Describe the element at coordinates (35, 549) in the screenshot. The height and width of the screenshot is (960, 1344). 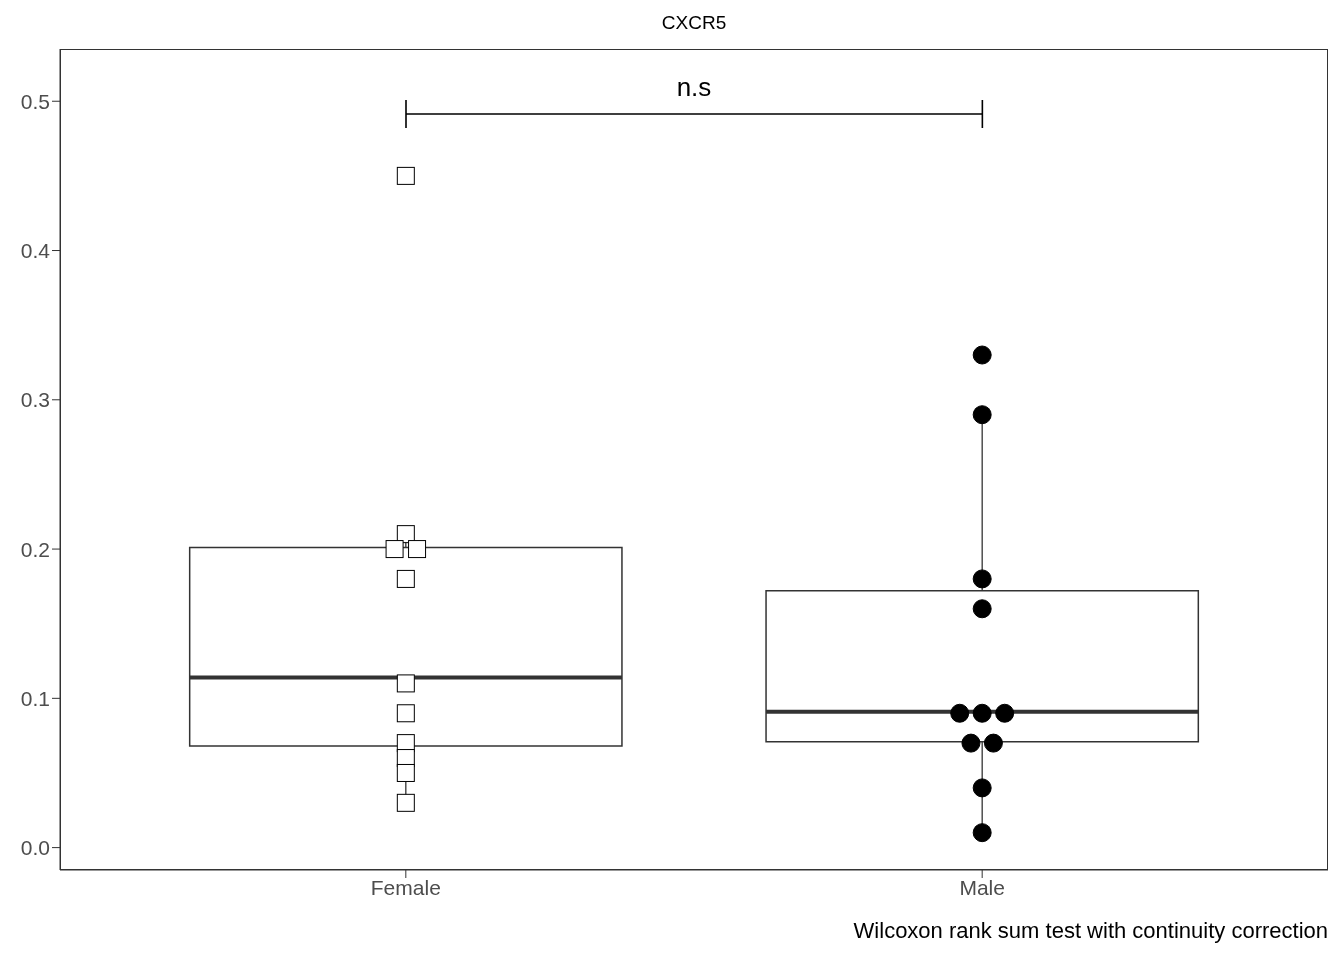
I see `y-tick-label: 0.2` at that location.